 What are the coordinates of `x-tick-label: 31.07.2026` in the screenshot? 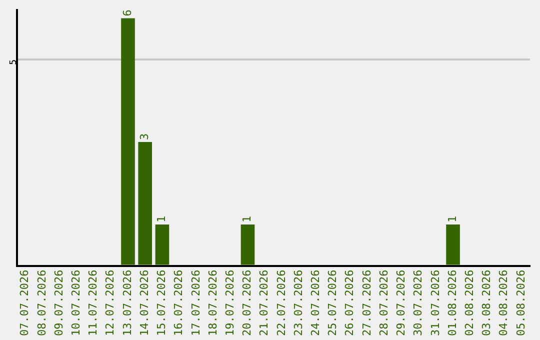 It's located at (435, 303).